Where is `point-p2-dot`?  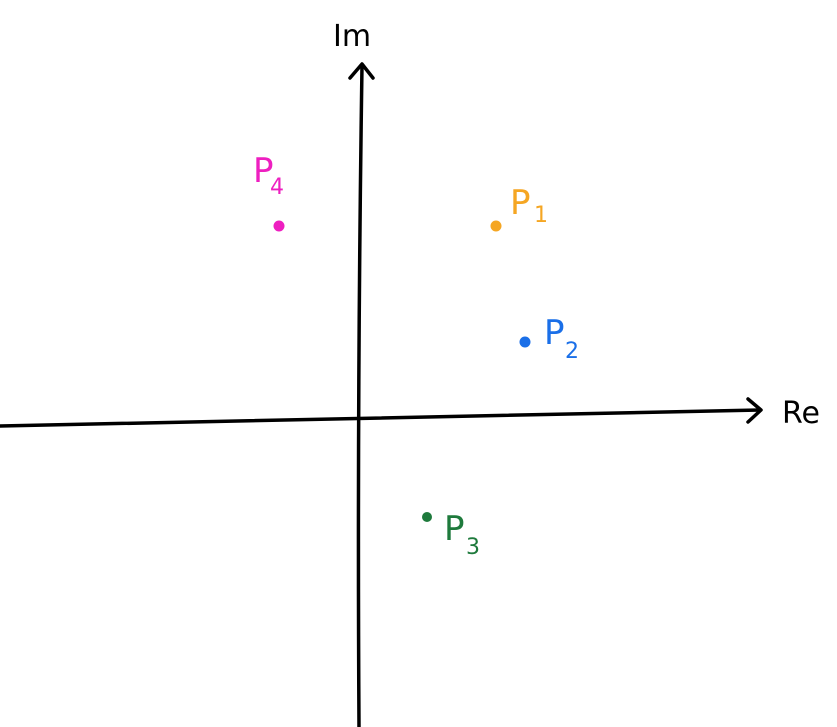
point-p2-dot is located at coordinates (525, 342).